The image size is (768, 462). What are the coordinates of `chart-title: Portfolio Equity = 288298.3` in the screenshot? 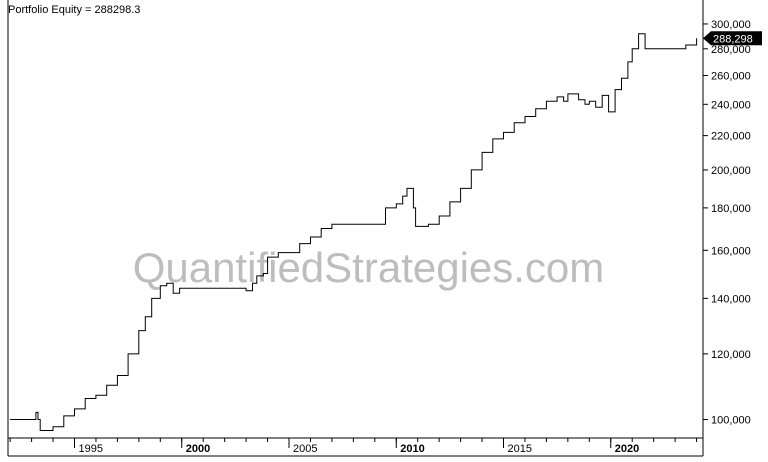 It's located at (74, 10).